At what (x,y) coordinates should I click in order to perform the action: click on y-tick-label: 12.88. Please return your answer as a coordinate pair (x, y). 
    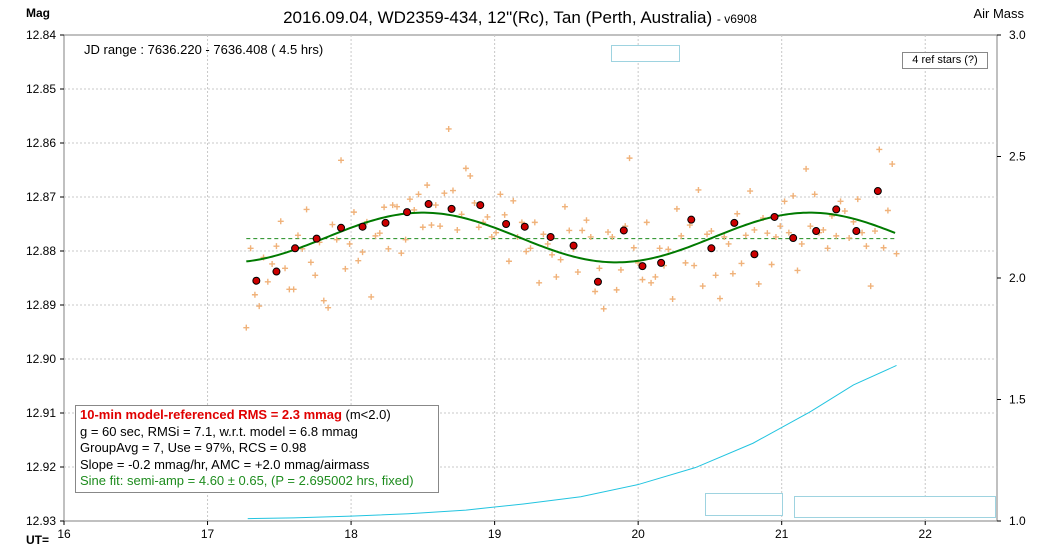
    Looking at the image, I should click on (41, 251).